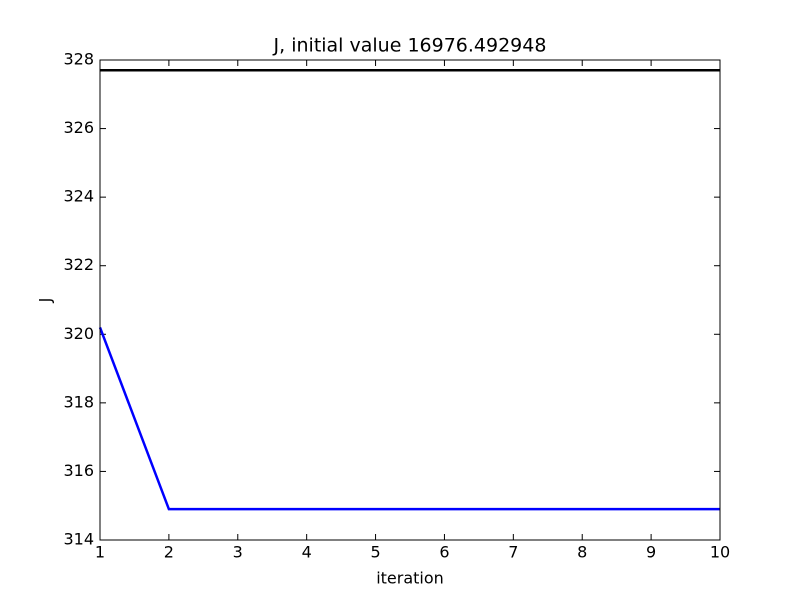  I want to click on x-tick-label: 9, so click(651, 552).